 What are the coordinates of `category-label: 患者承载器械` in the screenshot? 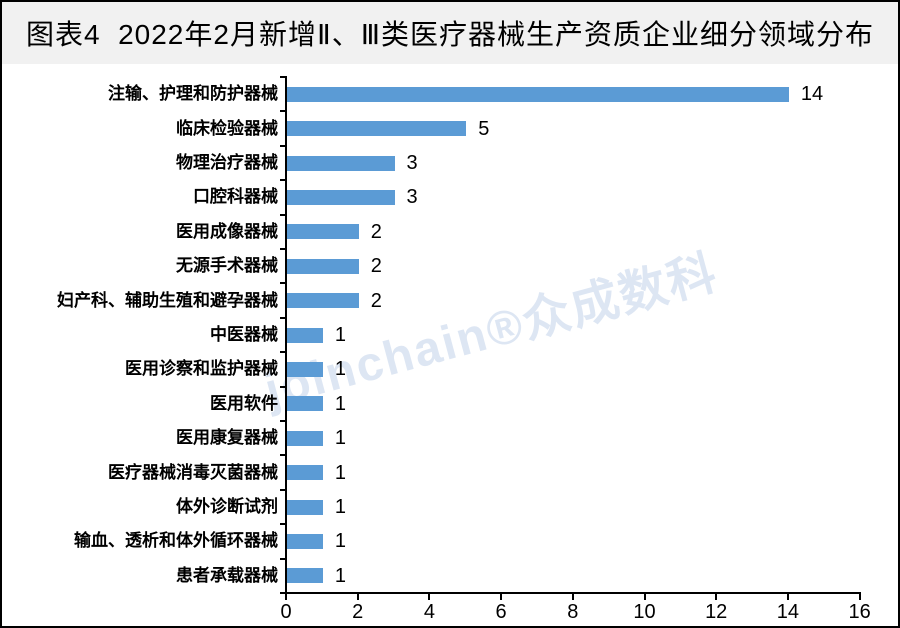 It's located at (227, 575).